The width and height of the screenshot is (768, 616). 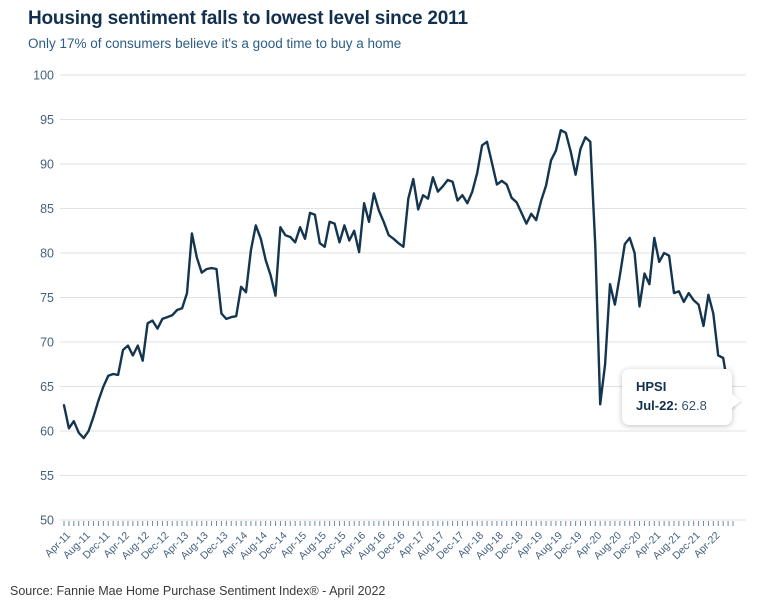 I want to click on tooltip-value: 62.8, so click(x=694, y=405).